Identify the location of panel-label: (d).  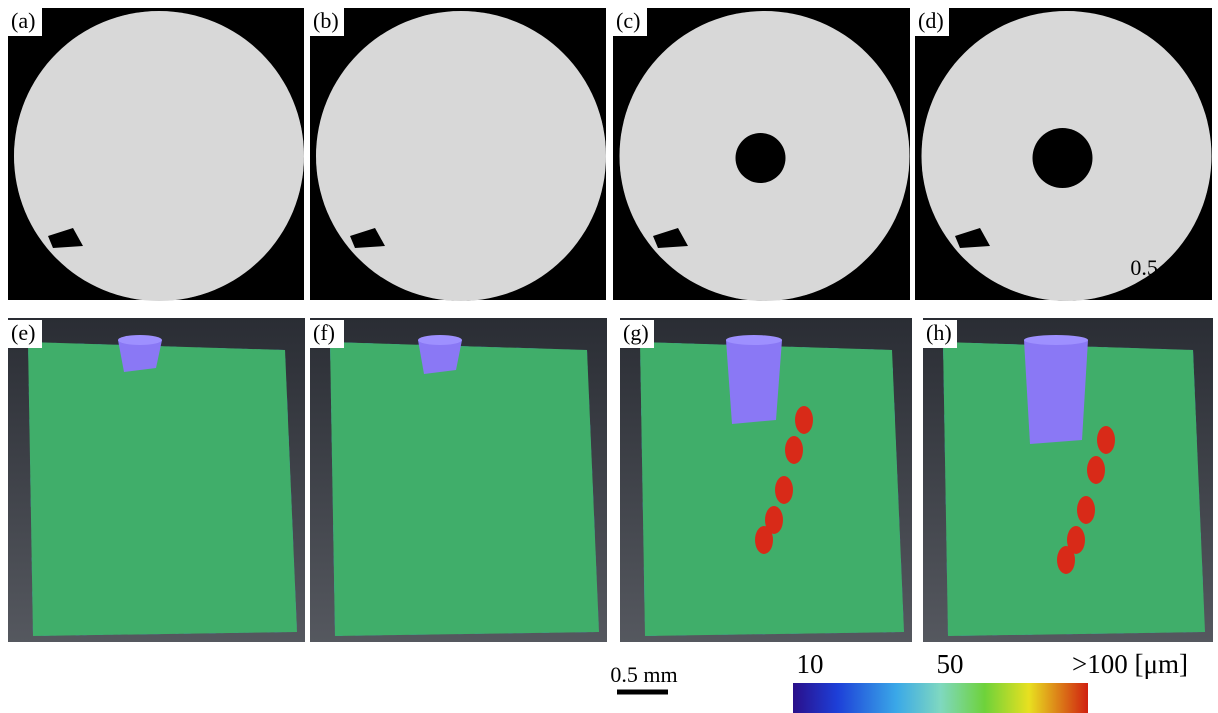
(931, 20).